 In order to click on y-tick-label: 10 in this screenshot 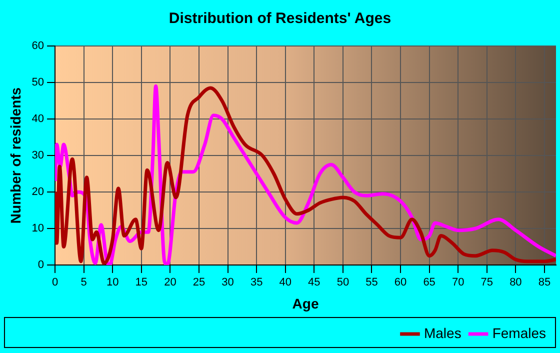, I will do `click(38, 228)`.